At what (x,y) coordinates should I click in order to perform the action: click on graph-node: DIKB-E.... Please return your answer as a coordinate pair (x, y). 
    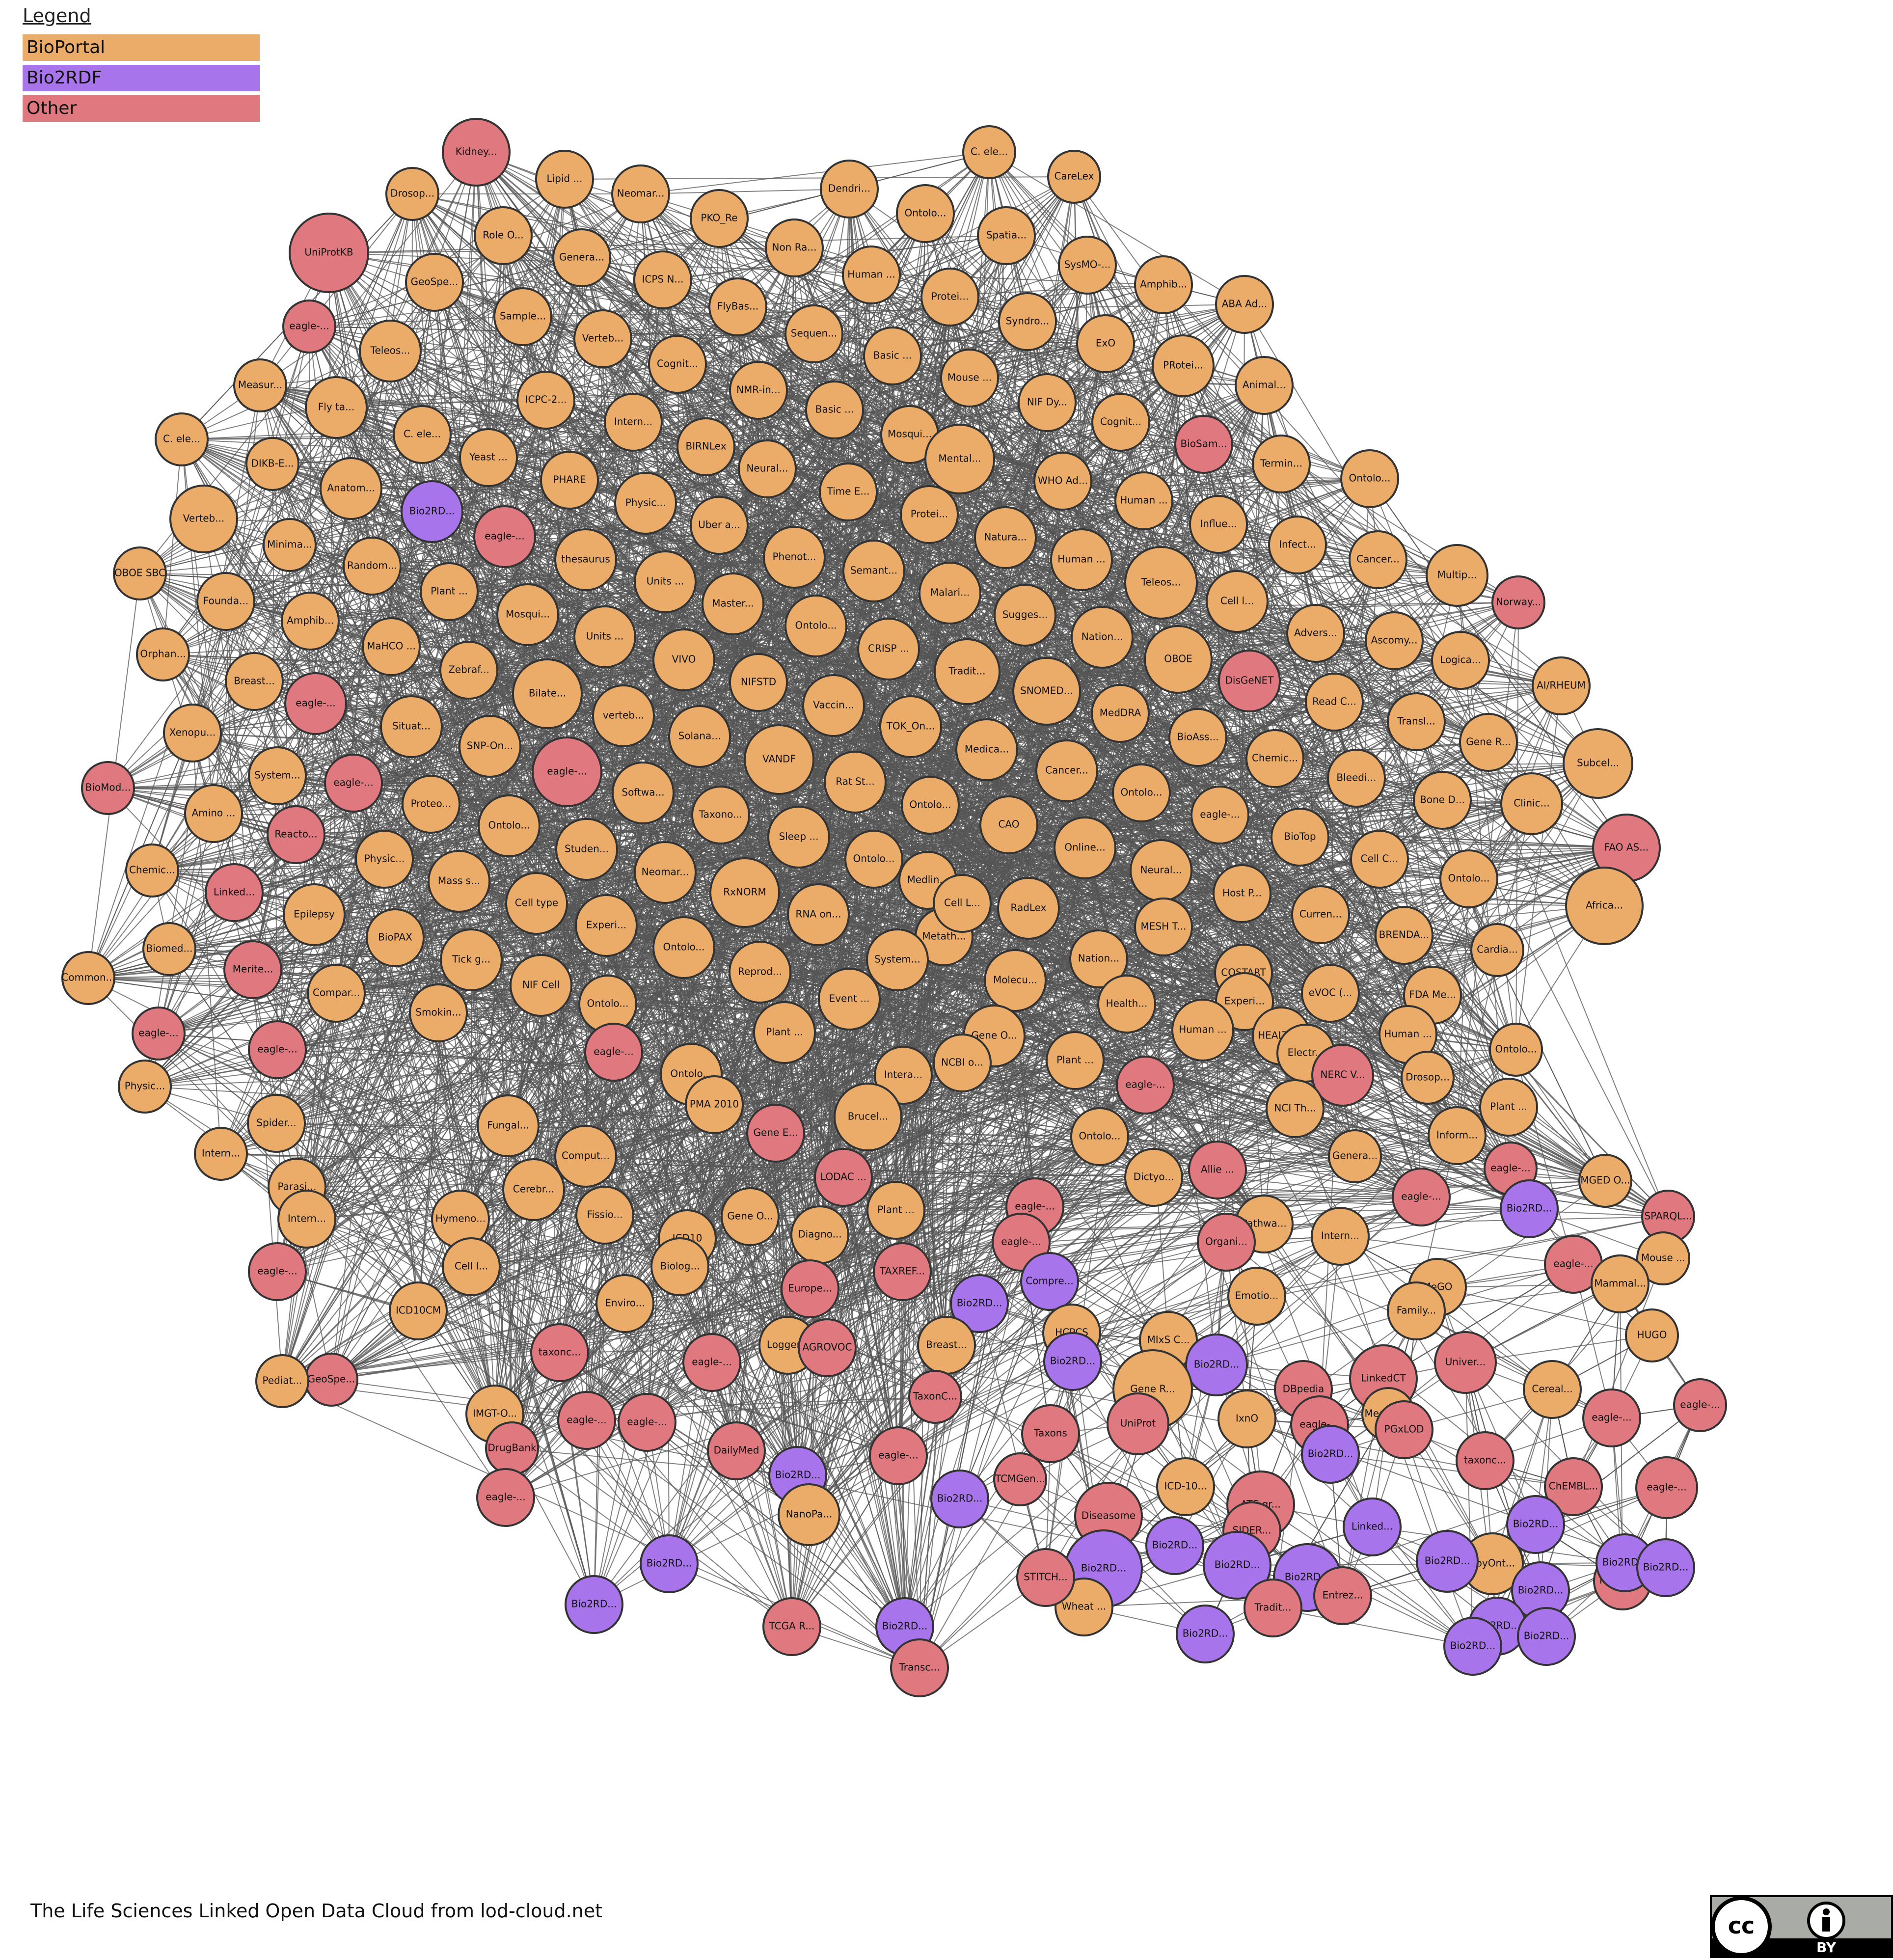
    Looking at the image, I should click on (272, 464).